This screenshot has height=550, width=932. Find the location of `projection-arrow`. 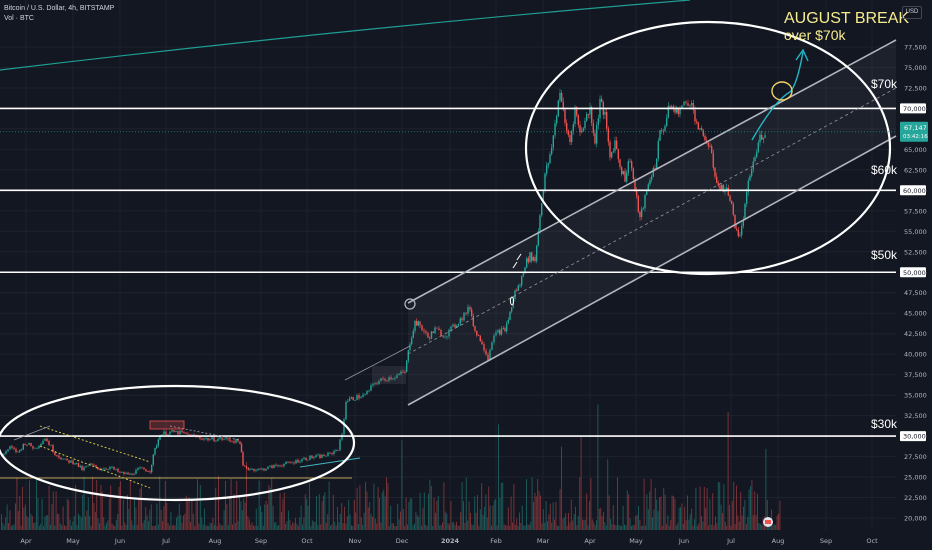

projection-arrow is located at coordinates (777, 96).